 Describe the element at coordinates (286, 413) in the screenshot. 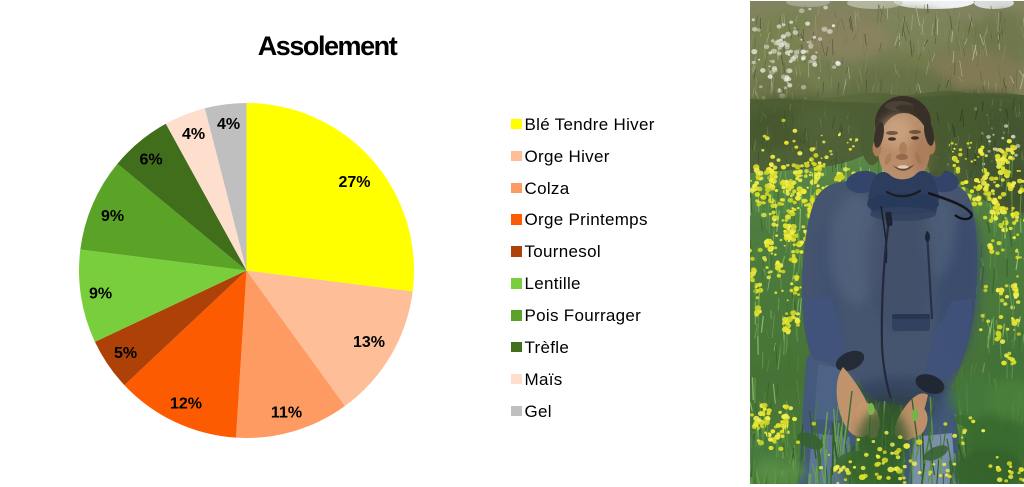

I see `svg-text: 11%` at that location.